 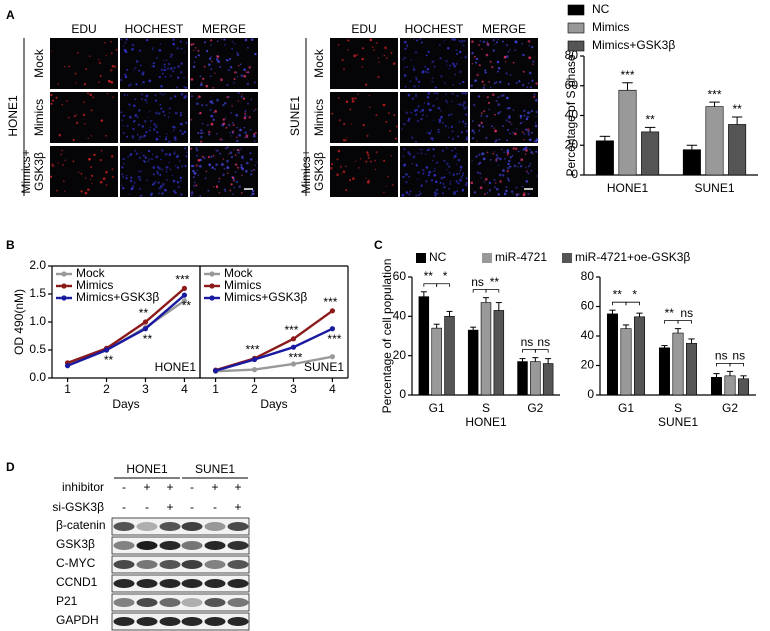 What do you see at coordinates (632, 257) in the screenshot?
I see `legend-label: miR-4721+oe-GSK3β` at bounding box center [632, 257].